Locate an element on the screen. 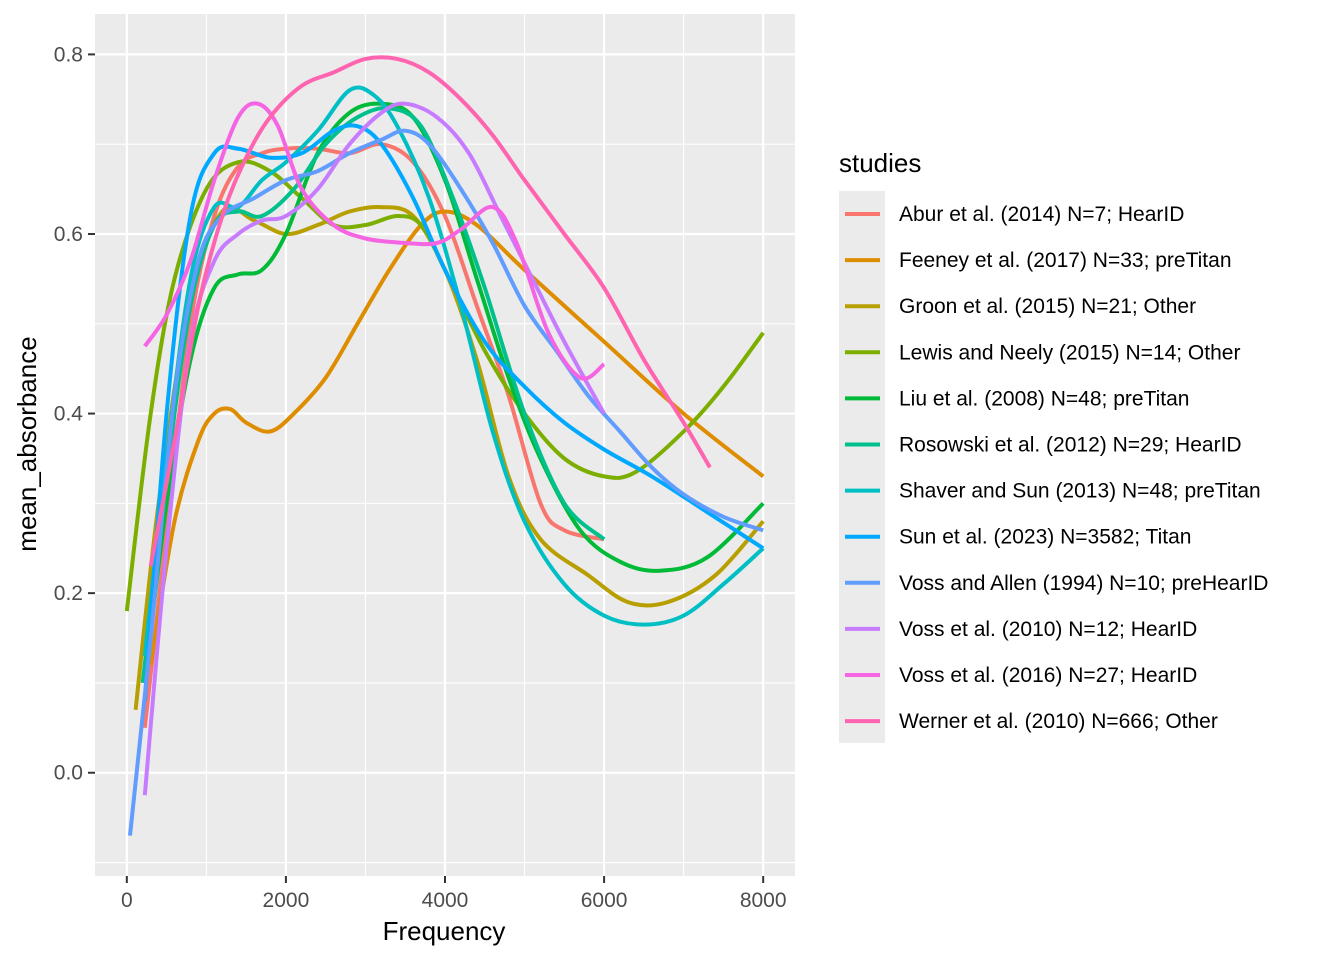 The height and width of the screenshot is (960, 1344). y-tick-label: 0.0 is located at coordinates (68, 773).